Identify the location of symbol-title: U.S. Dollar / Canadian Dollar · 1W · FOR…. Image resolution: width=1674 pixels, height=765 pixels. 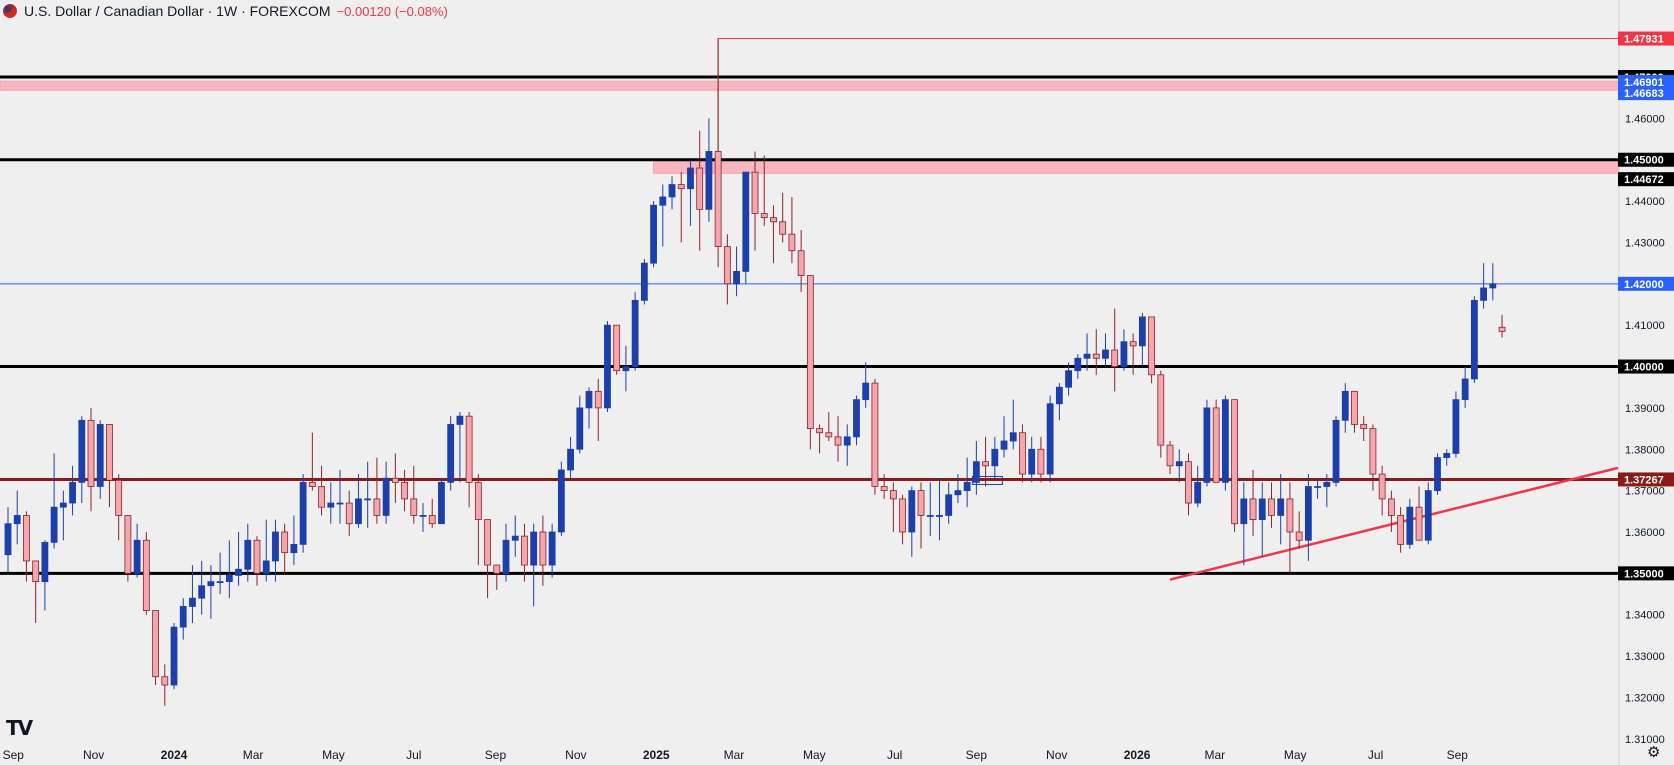
(177, 11).